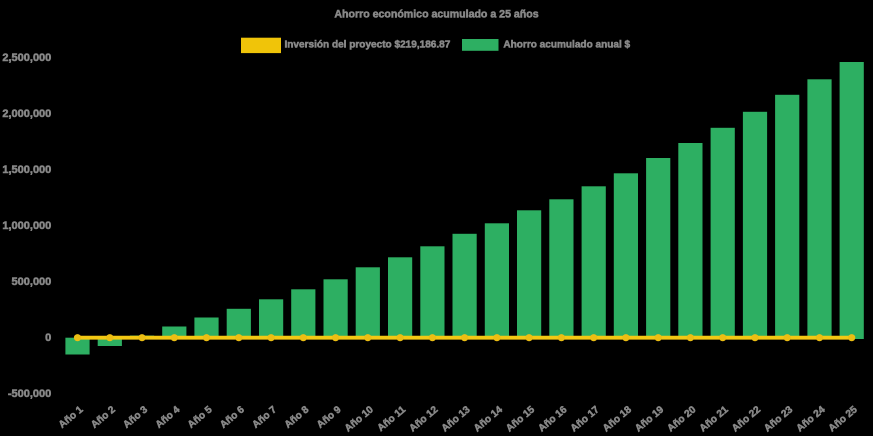  What do you see at coordinates (26, 58) in the screenshot?
I see `svg-text: 2,500,000` at bounding box center [26, 58].